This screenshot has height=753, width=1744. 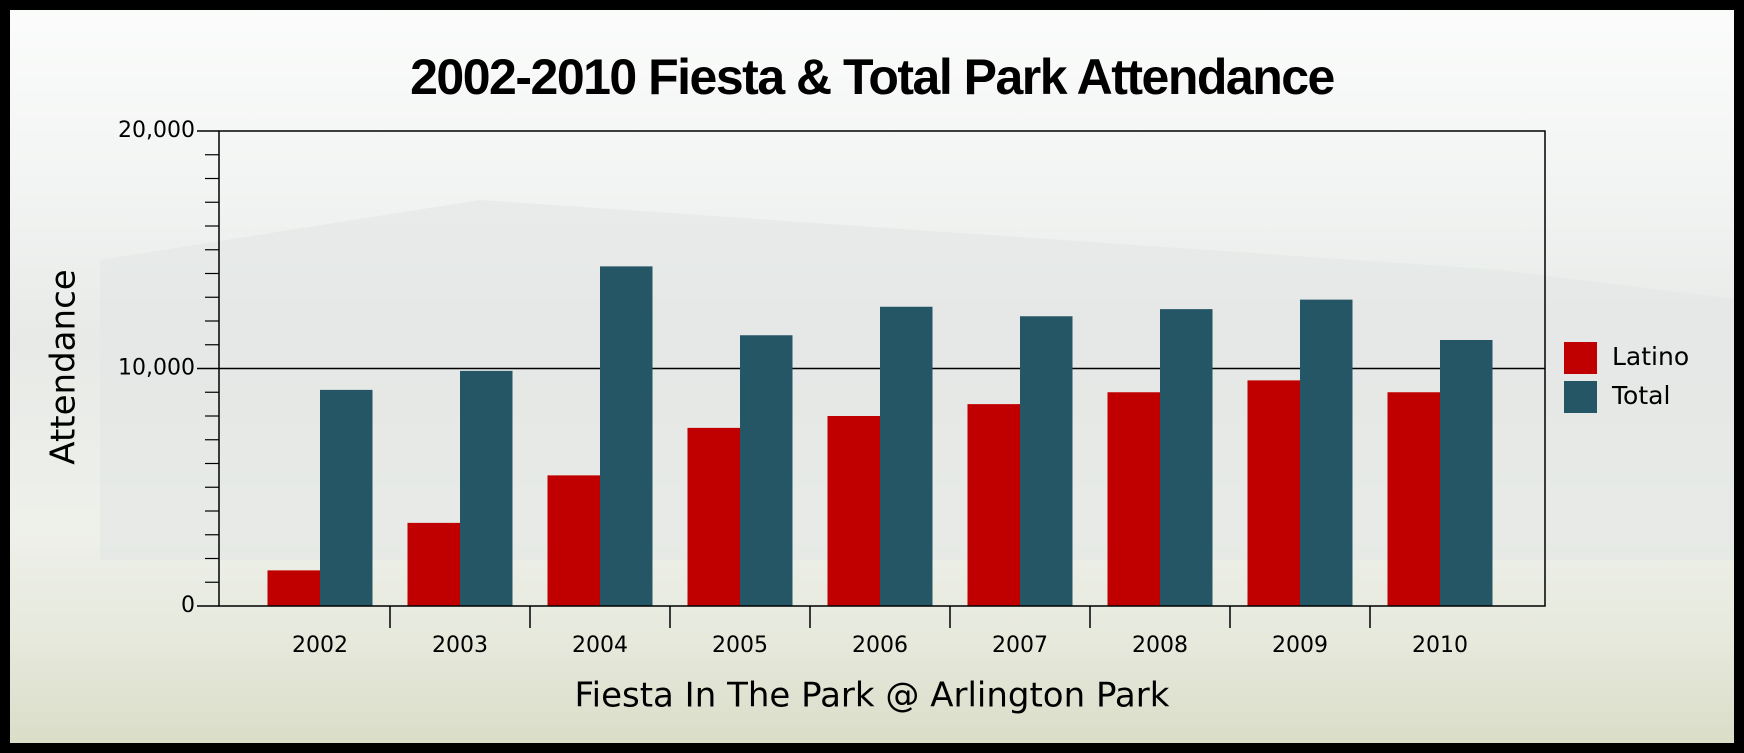 I want to click on x-tick-label: 2004, so click(x=600, y=645).